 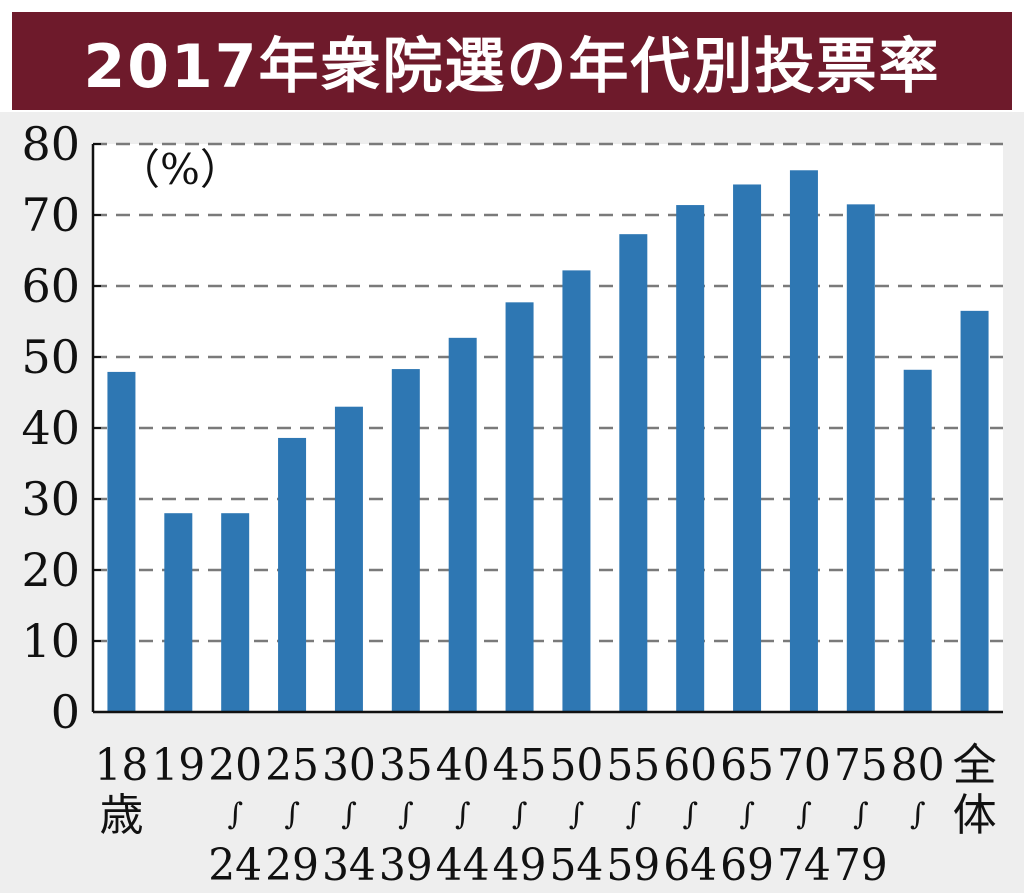 I want to click on y-tick-label: 0, so click(x=65, y=712).